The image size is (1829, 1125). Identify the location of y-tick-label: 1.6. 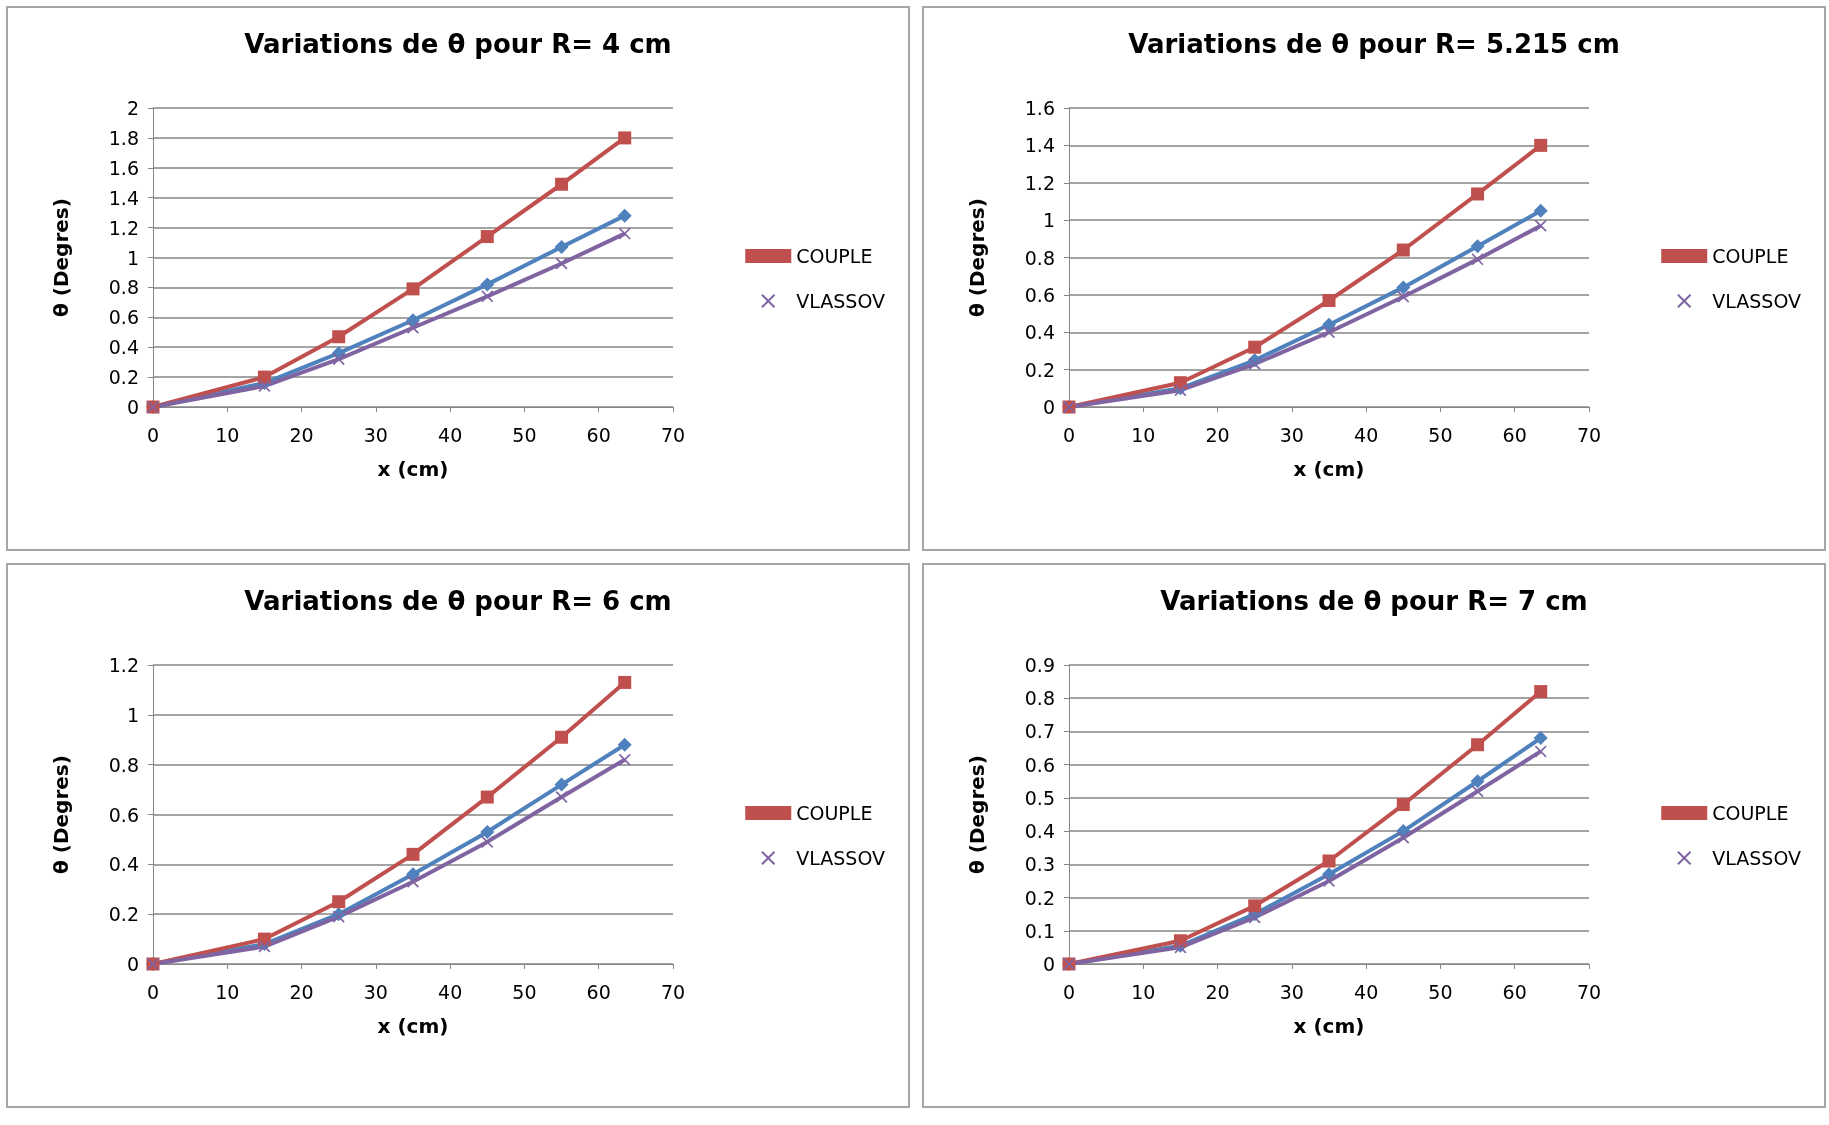
(123, 167).